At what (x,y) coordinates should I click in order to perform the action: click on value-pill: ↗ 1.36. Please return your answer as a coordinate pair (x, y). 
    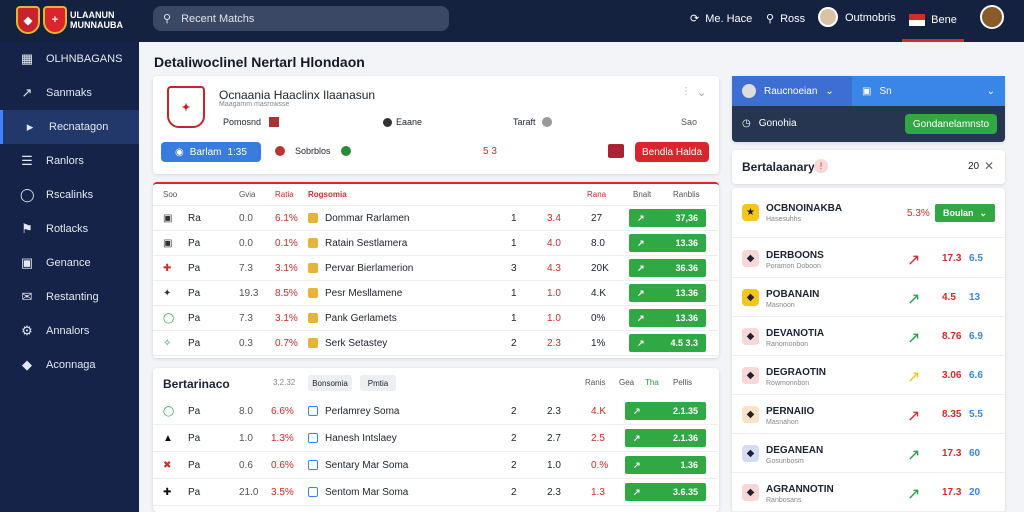
    Looking at the image, I should click on (665, 465).